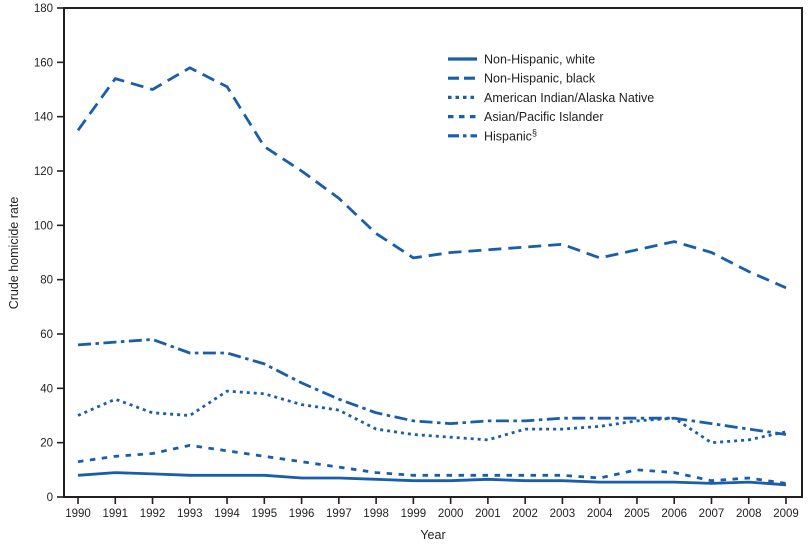 This screenshot has width=811, height=554. I want to click on y-tick-label: 80, so click(46, 281).